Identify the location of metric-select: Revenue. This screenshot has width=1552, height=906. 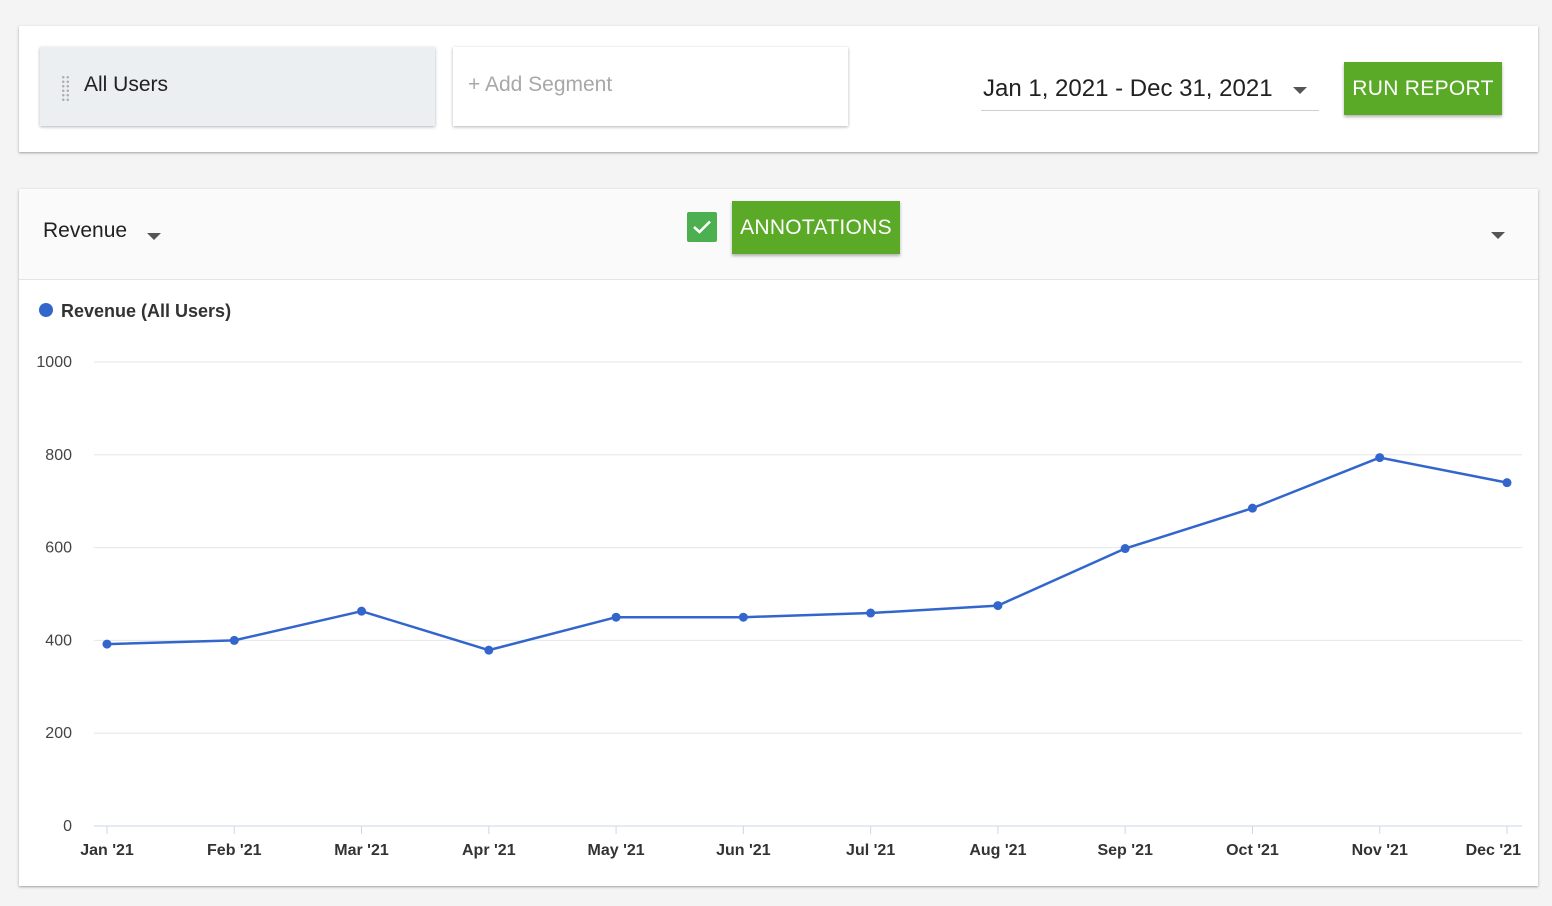
(108, 235).